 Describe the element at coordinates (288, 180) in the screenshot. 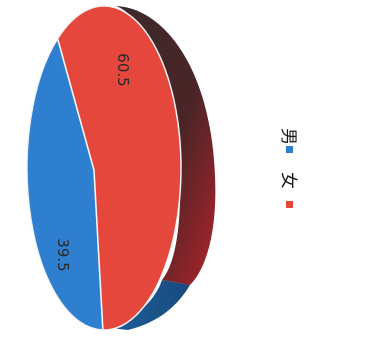

I see `legend-label-female: 女` at that location.